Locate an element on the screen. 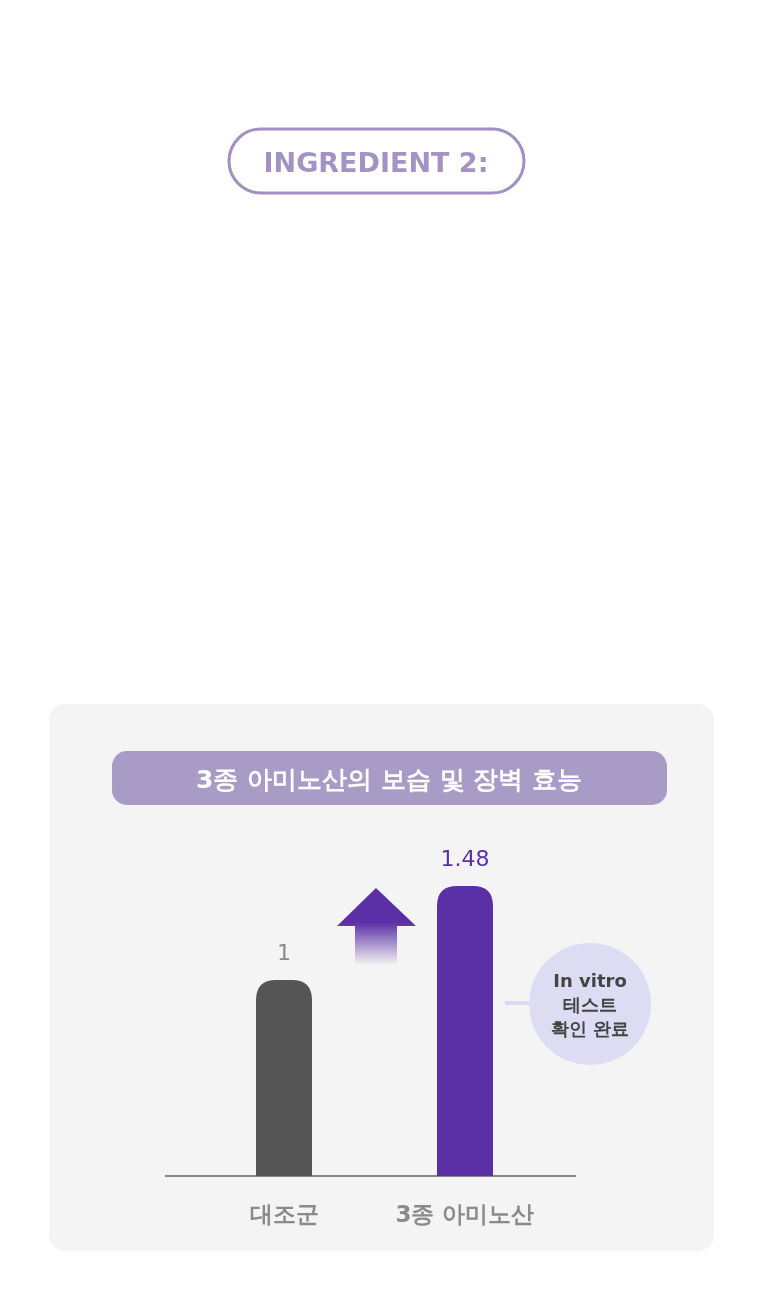 The height and width of the screenshot is (1295, 758). x-tick-label: 대조군 is located at coordinates (284, 1214).